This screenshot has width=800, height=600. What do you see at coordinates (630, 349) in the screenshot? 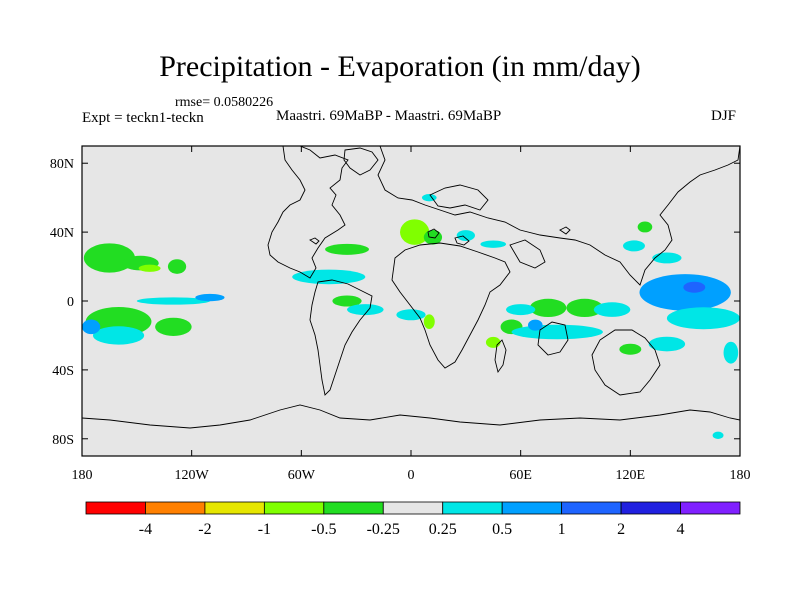
I see `anomaly-south-indian-green` at bounding box center [630, 349].